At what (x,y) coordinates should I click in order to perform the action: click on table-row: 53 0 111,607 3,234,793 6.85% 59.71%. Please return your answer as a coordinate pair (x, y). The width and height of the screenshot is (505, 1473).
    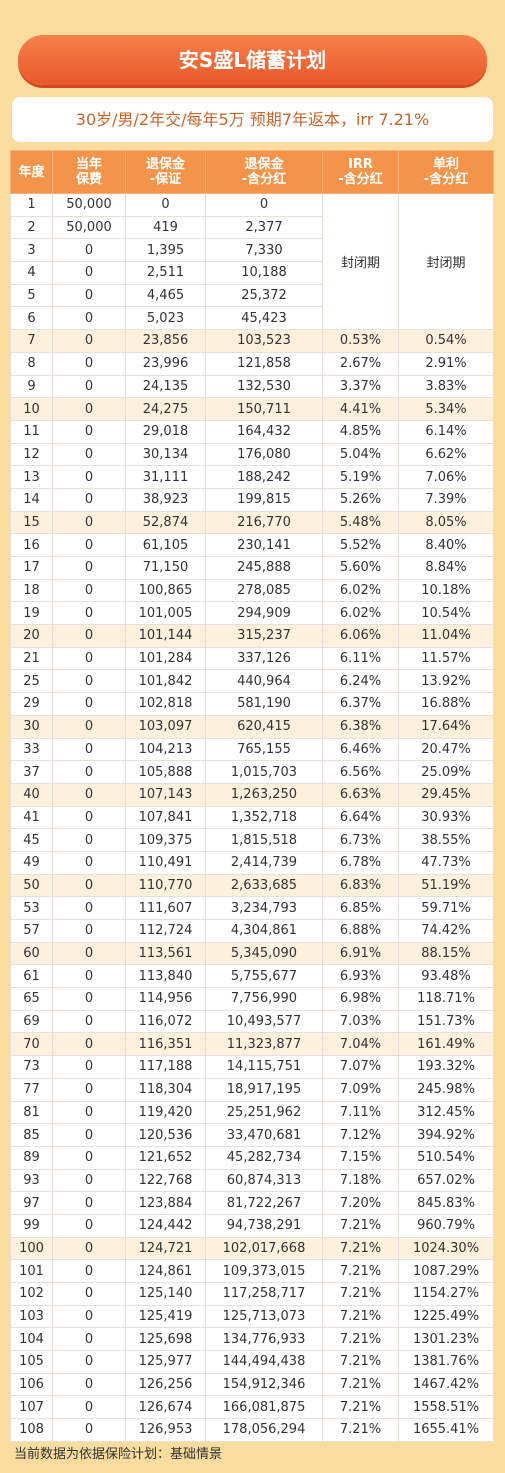
    Looking at the image, I should click on (252, 908).